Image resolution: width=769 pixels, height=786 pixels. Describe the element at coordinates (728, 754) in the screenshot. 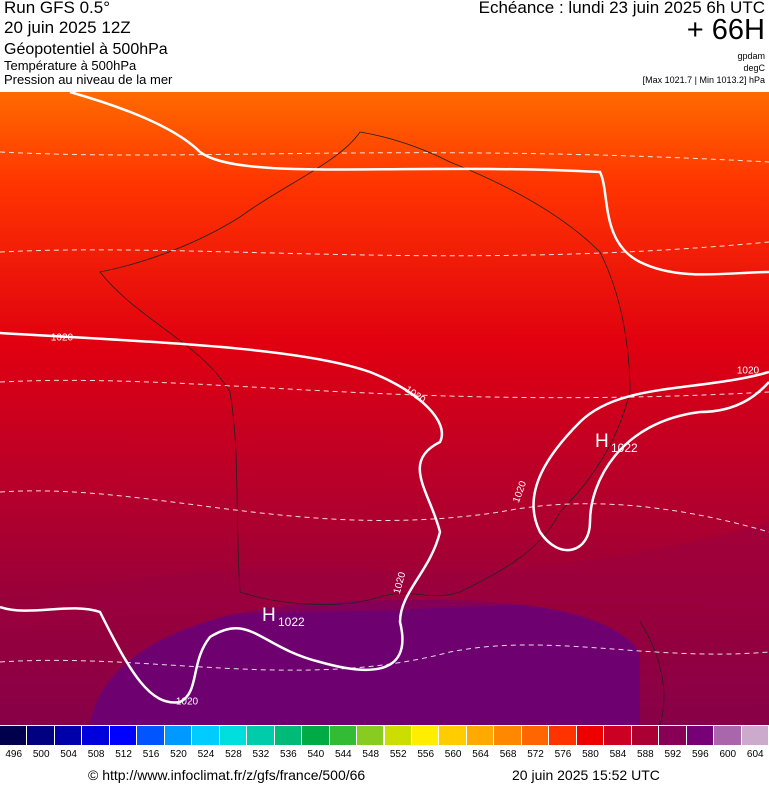

I see `colorbar-label: 600` at that location.